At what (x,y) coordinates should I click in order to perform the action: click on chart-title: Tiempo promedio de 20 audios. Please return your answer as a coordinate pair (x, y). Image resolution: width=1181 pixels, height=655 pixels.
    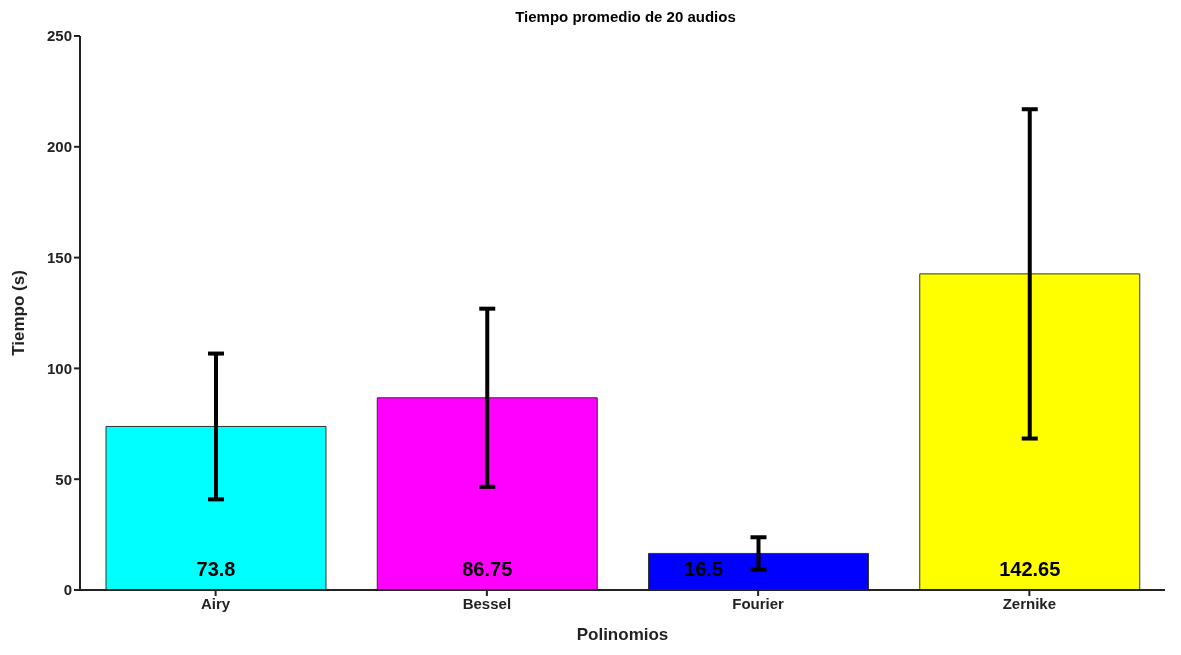
    Looking at the image, I should click on (625, 17).